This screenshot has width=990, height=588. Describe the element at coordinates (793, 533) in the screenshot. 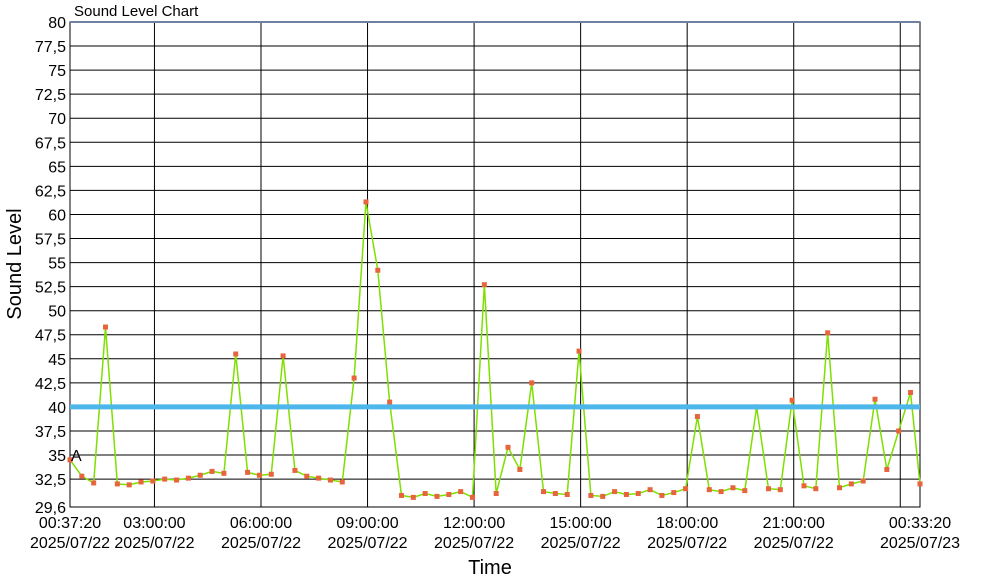

I see `x-tick-label: 21:00:00 2025/07/22` at that location.